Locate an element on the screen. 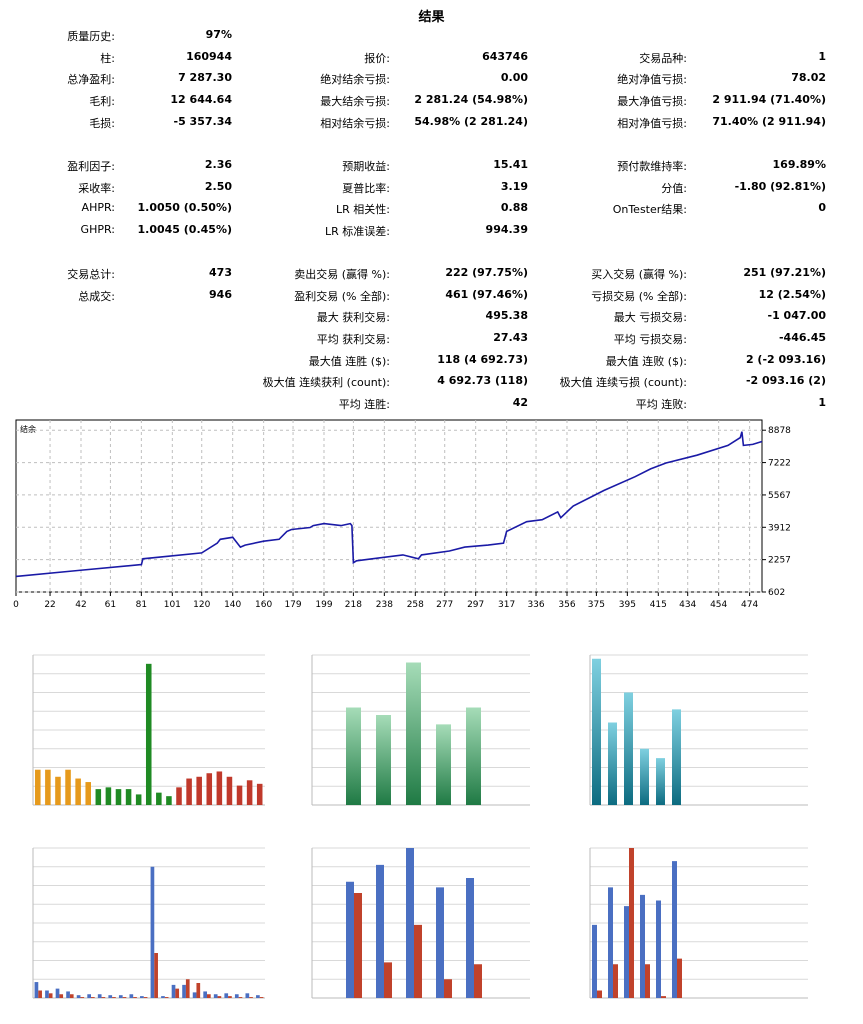  stat-value: 222 (97.75%) is located at coordinates (486, 273).